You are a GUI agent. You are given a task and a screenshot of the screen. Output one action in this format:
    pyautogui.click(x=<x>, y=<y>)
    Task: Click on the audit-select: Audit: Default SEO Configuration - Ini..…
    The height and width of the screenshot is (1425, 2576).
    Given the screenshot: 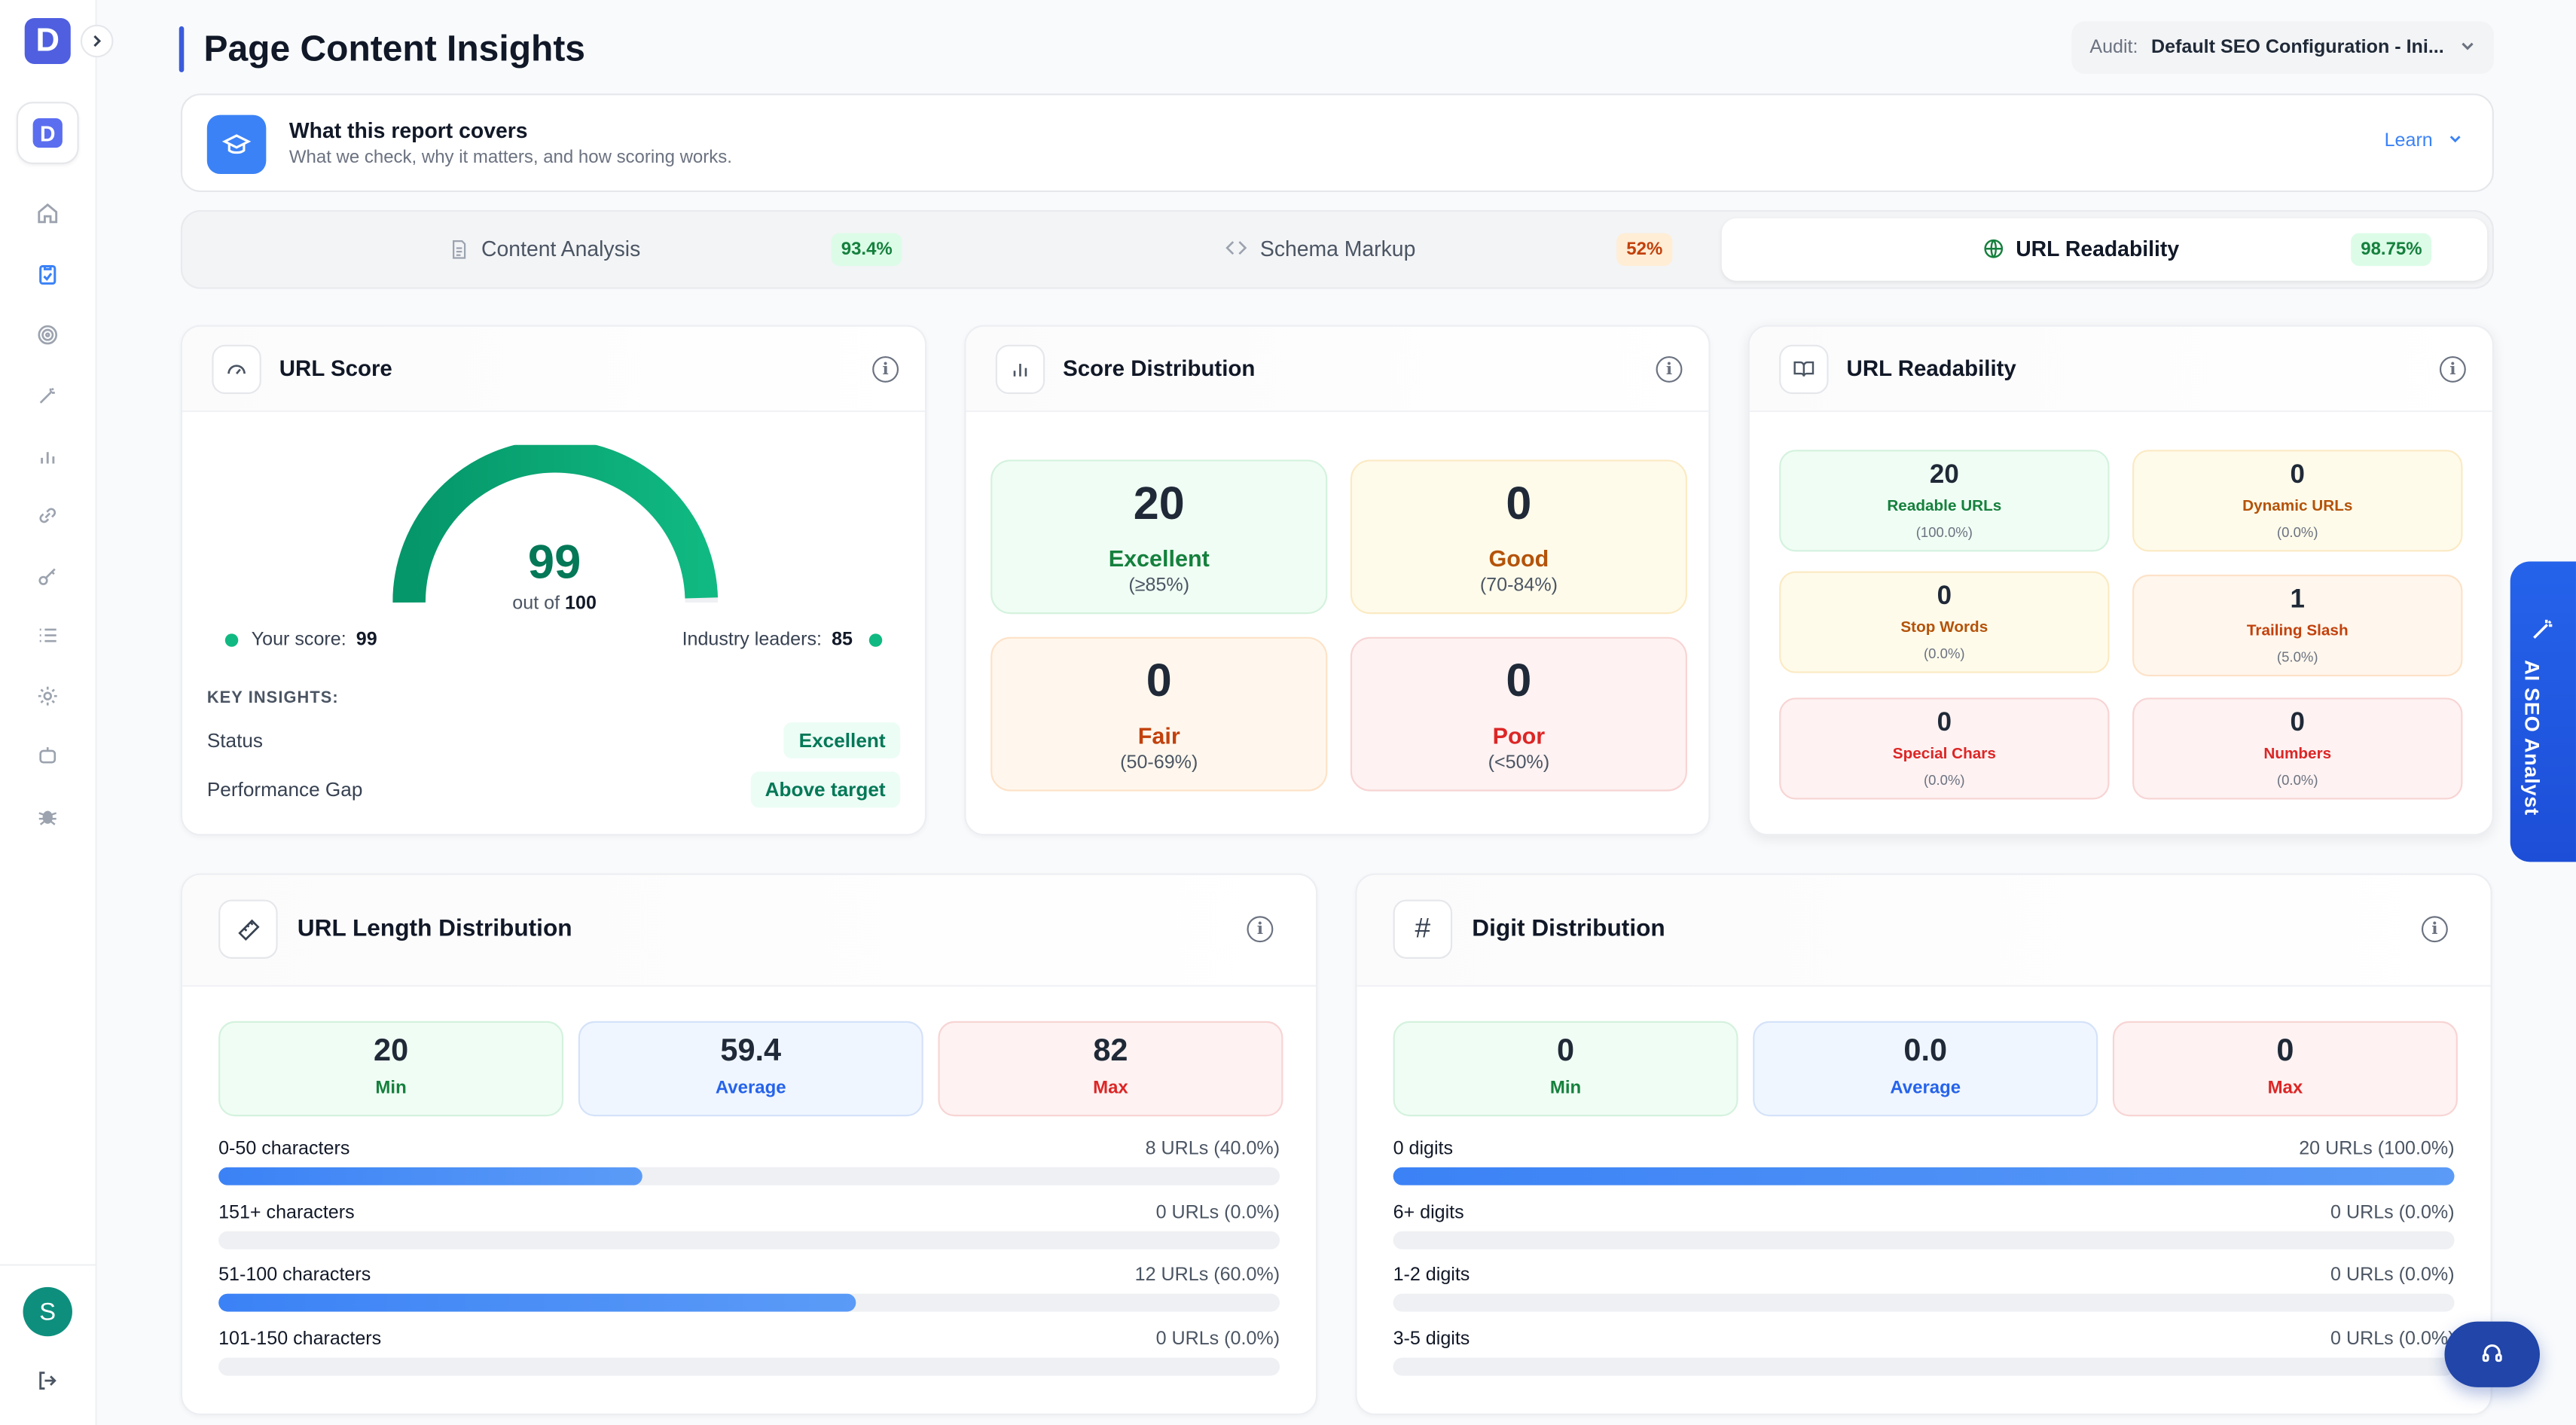 What is the action you would take?
    pyautogui.click(x=2283, y=48)
    